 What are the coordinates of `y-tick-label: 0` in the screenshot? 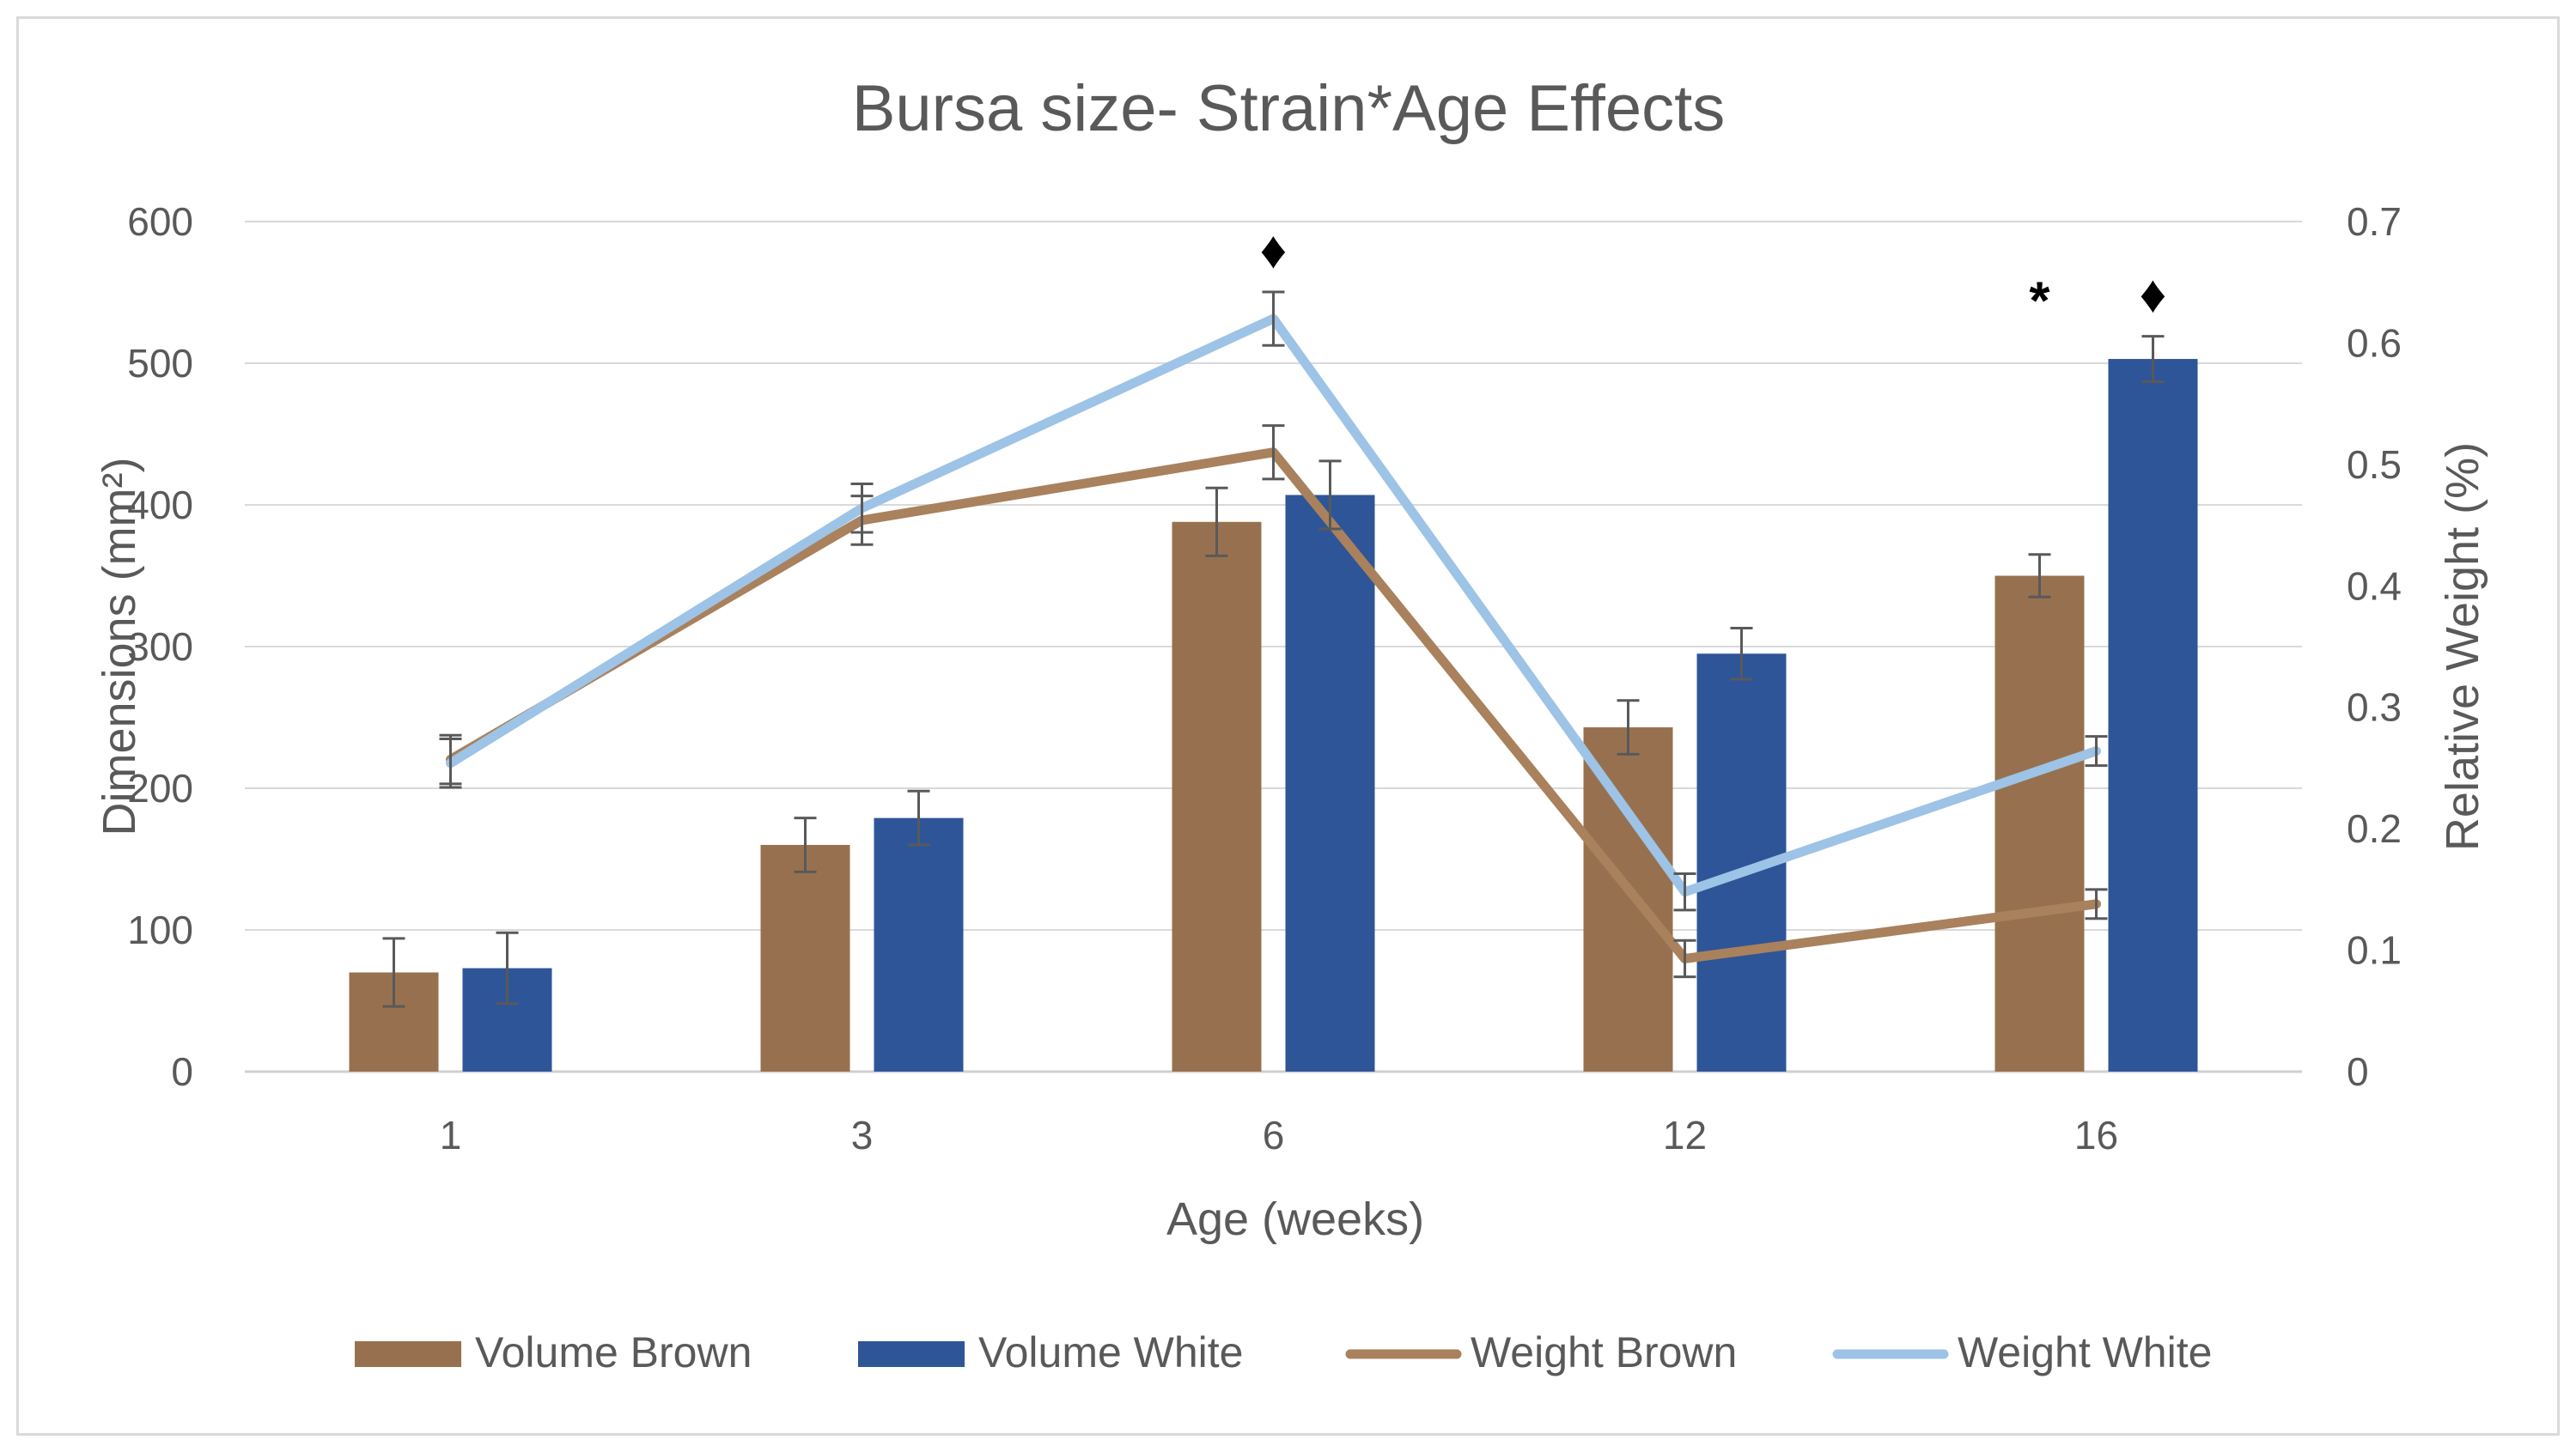 It's located at (182, 1071).